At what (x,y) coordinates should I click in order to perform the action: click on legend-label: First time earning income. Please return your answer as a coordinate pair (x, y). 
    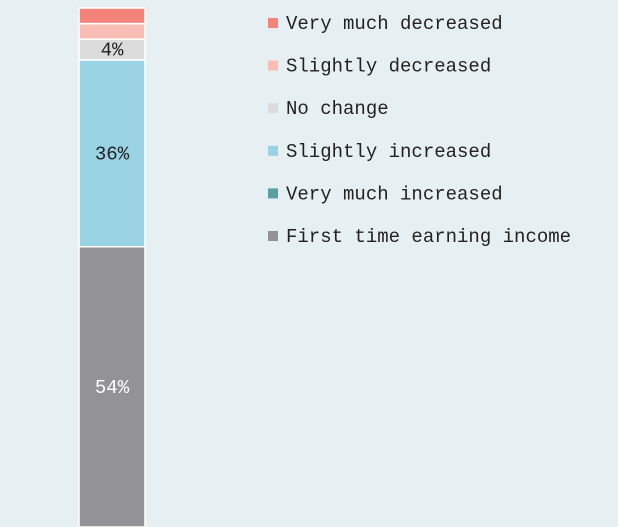
    Looking at the image, I should click on (428, 237).